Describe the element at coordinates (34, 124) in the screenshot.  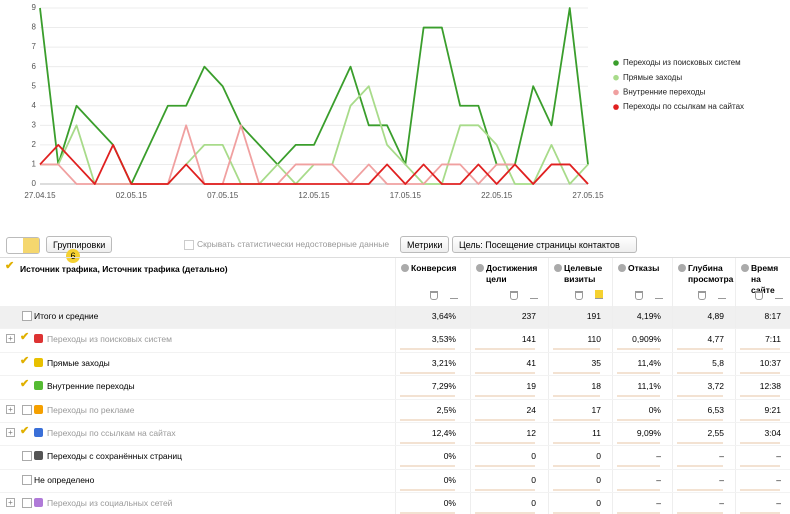
I see `y-tick-label: 3` at that location.